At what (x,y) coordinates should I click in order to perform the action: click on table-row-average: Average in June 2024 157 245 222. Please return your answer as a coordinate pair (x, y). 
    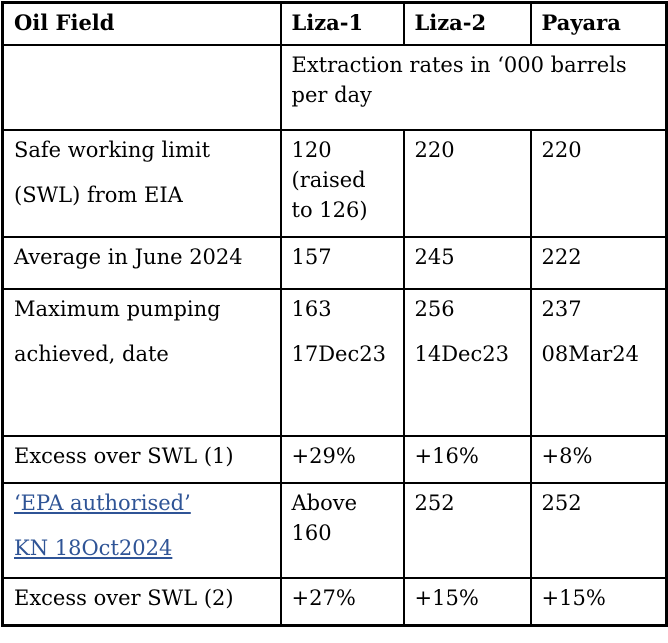
    Looking at the image, I should click on (334, 262).